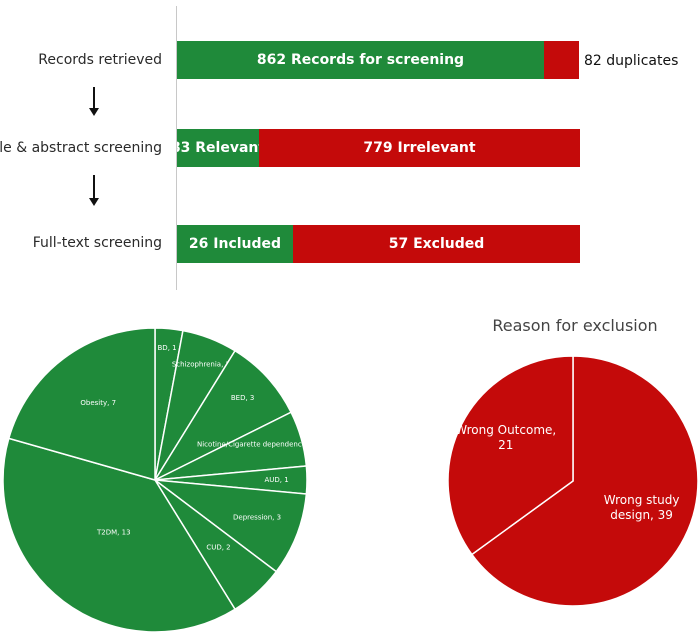 This screenshot has height=639, width=700. I want to click on segment-label: 83 Relevant, so click(218, 148).